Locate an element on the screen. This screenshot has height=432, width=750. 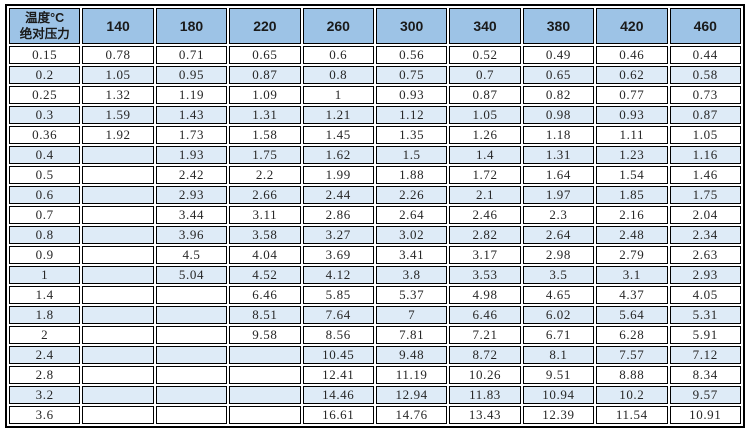
value-cell: 10.2 is located at coordinates (632, 395).